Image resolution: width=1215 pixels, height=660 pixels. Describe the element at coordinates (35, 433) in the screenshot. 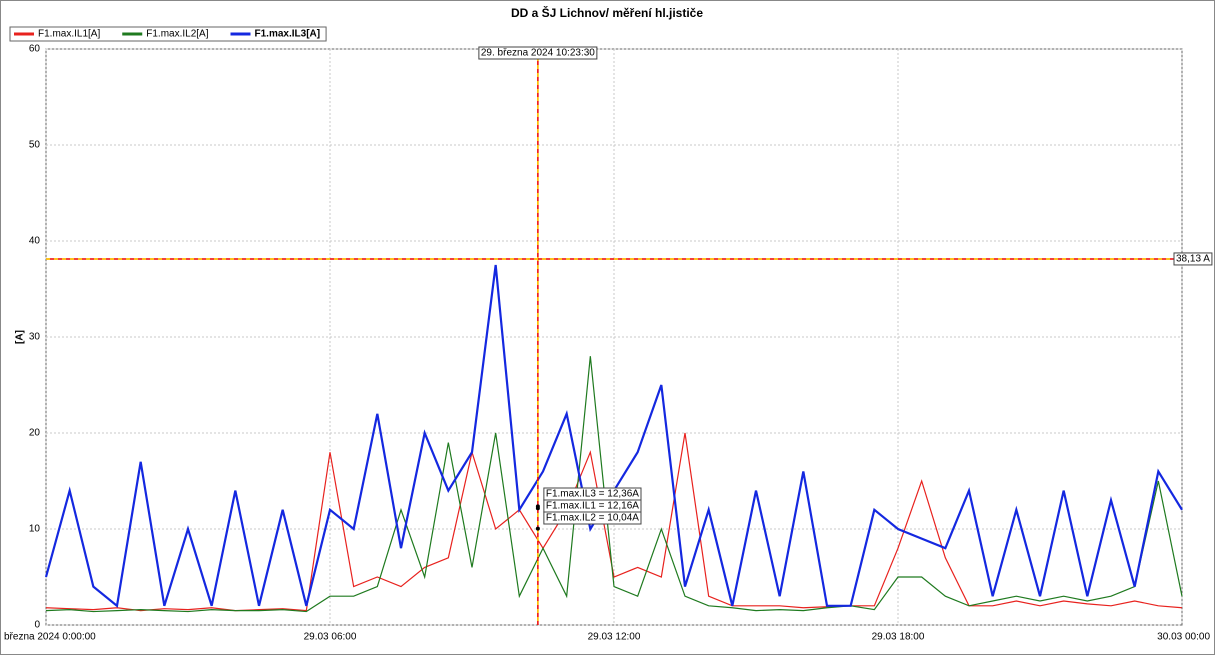

I see `y-tick-label: 20` at that location.